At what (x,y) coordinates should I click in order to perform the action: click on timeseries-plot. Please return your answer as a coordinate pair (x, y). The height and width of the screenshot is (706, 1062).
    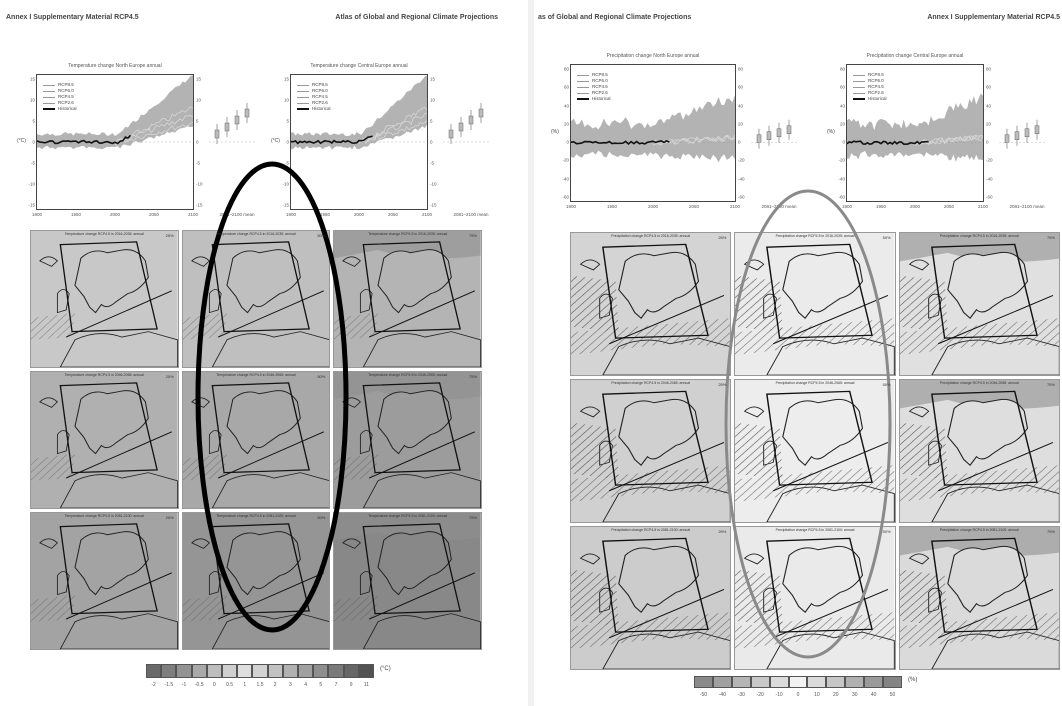
    Looking at the image, I should click on (115, 112).